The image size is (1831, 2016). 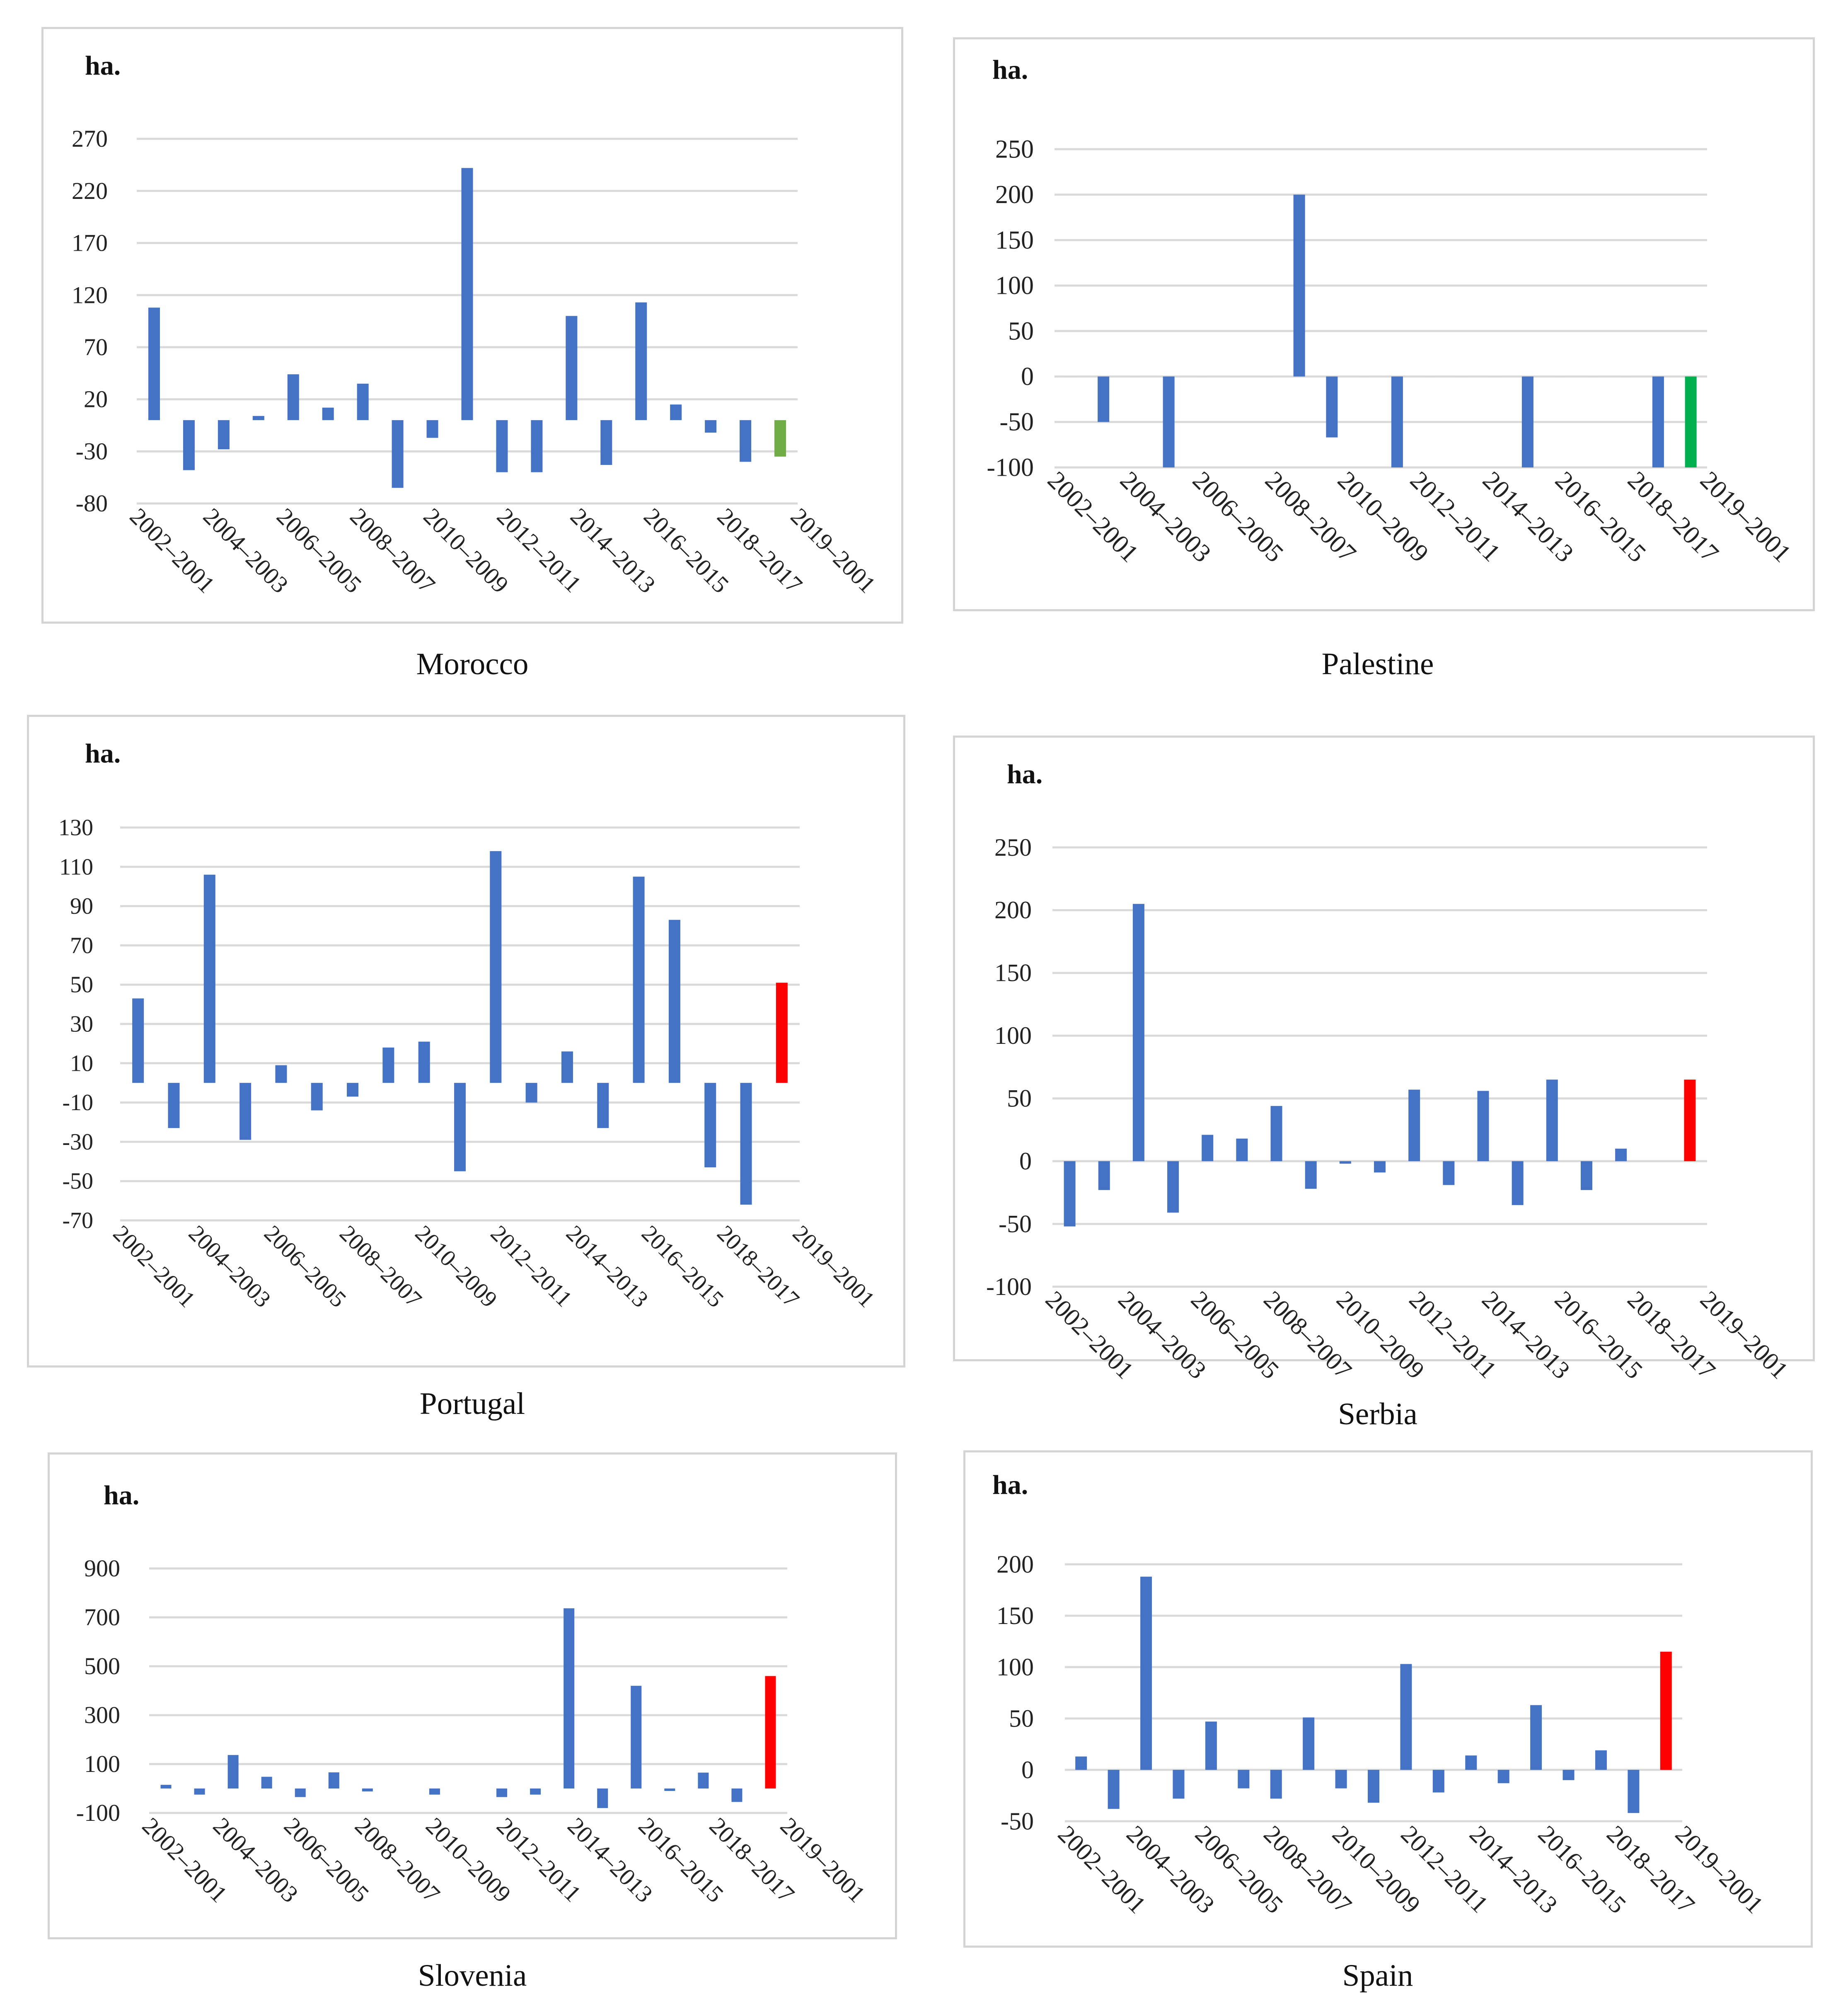 I want to click on y-tick-label: 900, so click(x=102, y=1568).